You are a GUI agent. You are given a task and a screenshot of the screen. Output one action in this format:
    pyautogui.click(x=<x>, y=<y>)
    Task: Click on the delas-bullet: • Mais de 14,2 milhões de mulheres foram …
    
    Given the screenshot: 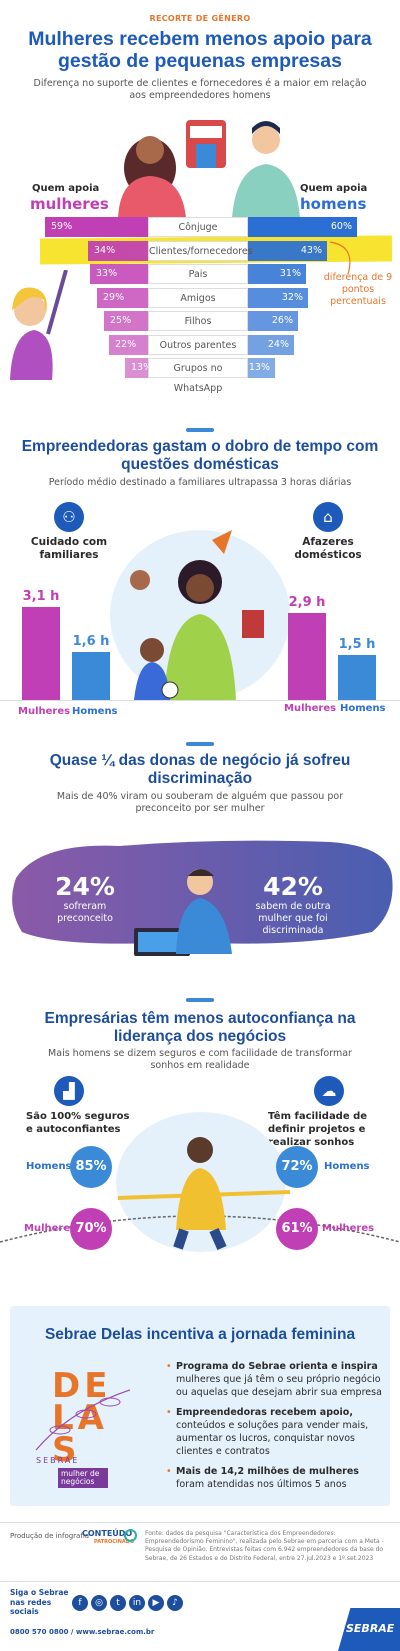 What is the action you would take?
    pyautogui.click(x=262, y=1478)
    